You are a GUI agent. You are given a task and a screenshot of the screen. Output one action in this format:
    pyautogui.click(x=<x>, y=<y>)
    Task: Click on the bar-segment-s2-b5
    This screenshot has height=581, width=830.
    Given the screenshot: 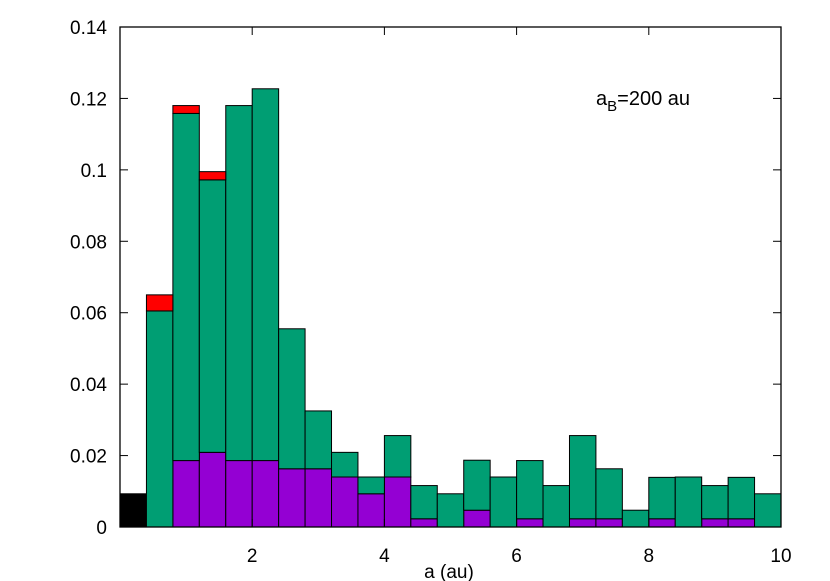 What is the action you would take?
    pyautogui.click(x=265, y=275)
    